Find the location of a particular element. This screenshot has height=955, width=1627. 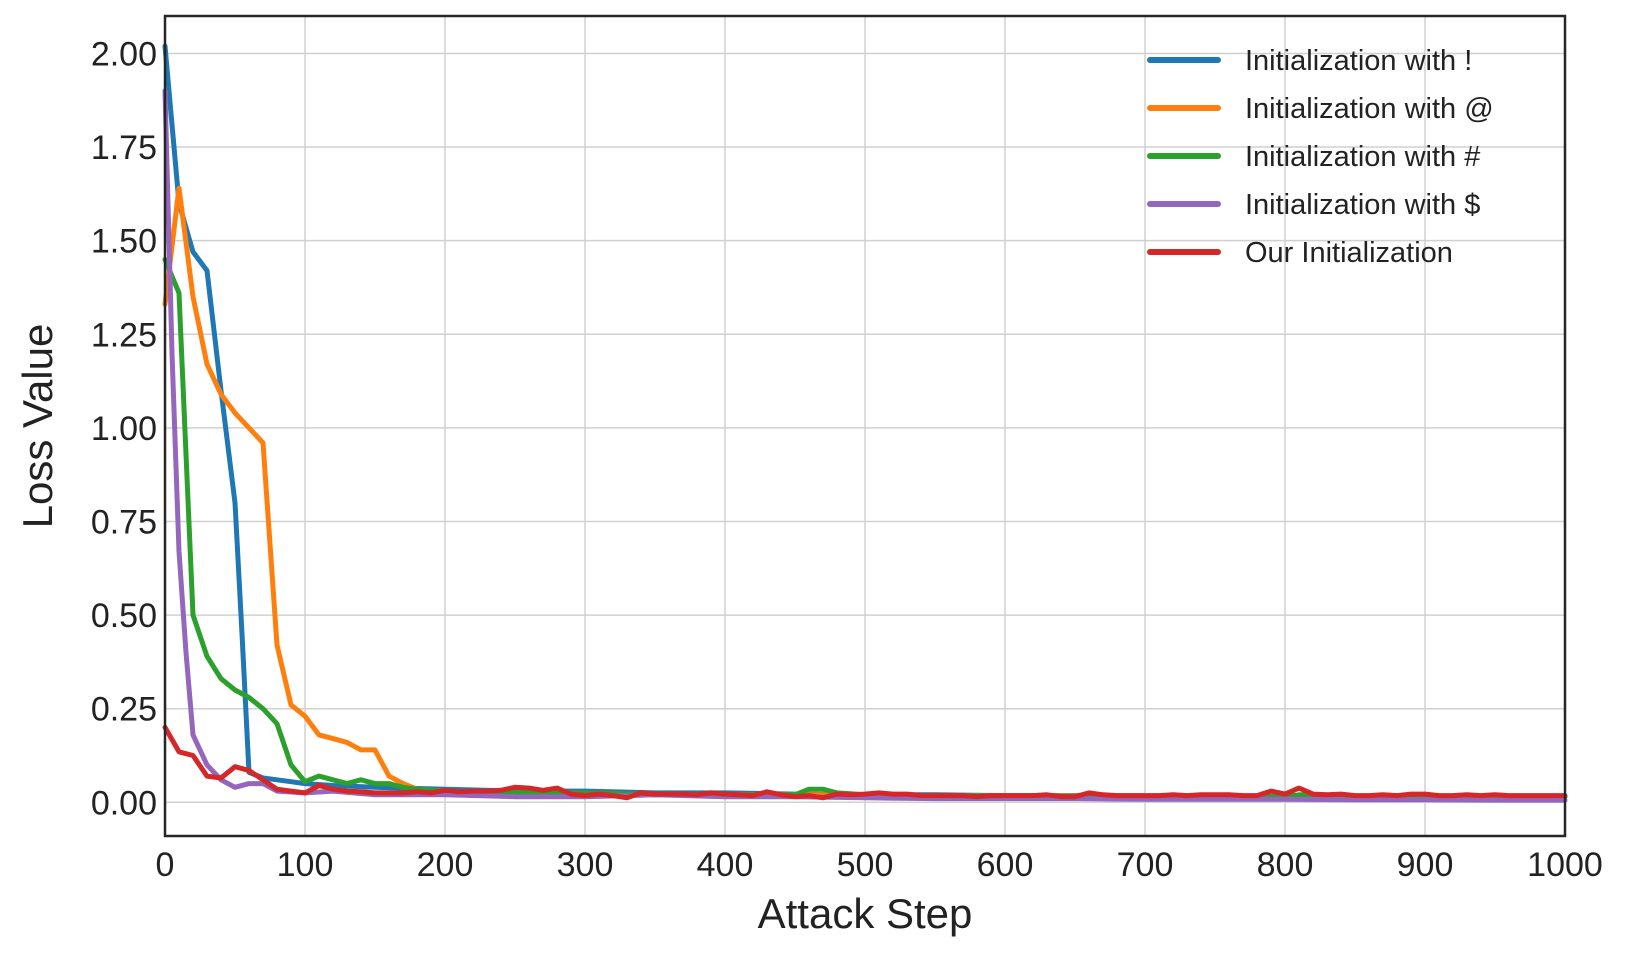

y-tick-label: 2.00 is located at coordinates (124, 54).